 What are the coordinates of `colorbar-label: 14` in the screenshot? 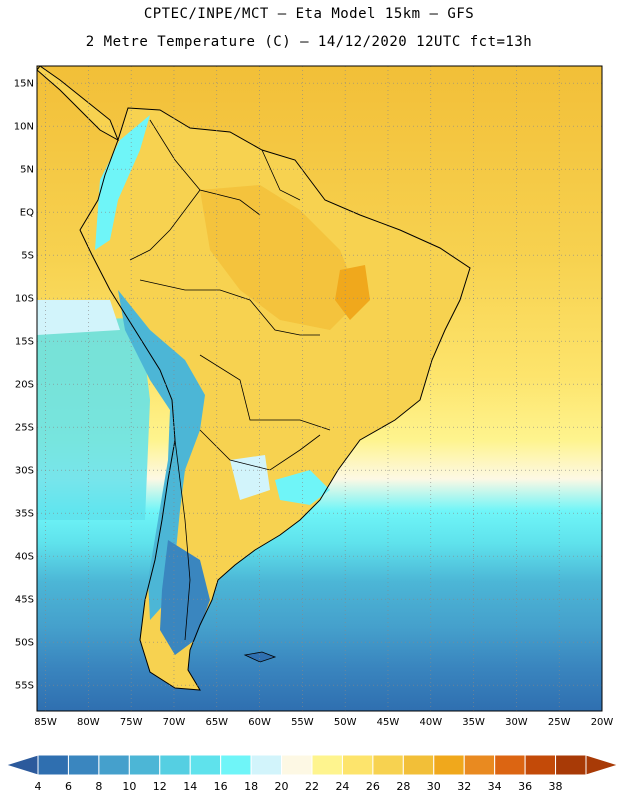 It's located at (190, 786).